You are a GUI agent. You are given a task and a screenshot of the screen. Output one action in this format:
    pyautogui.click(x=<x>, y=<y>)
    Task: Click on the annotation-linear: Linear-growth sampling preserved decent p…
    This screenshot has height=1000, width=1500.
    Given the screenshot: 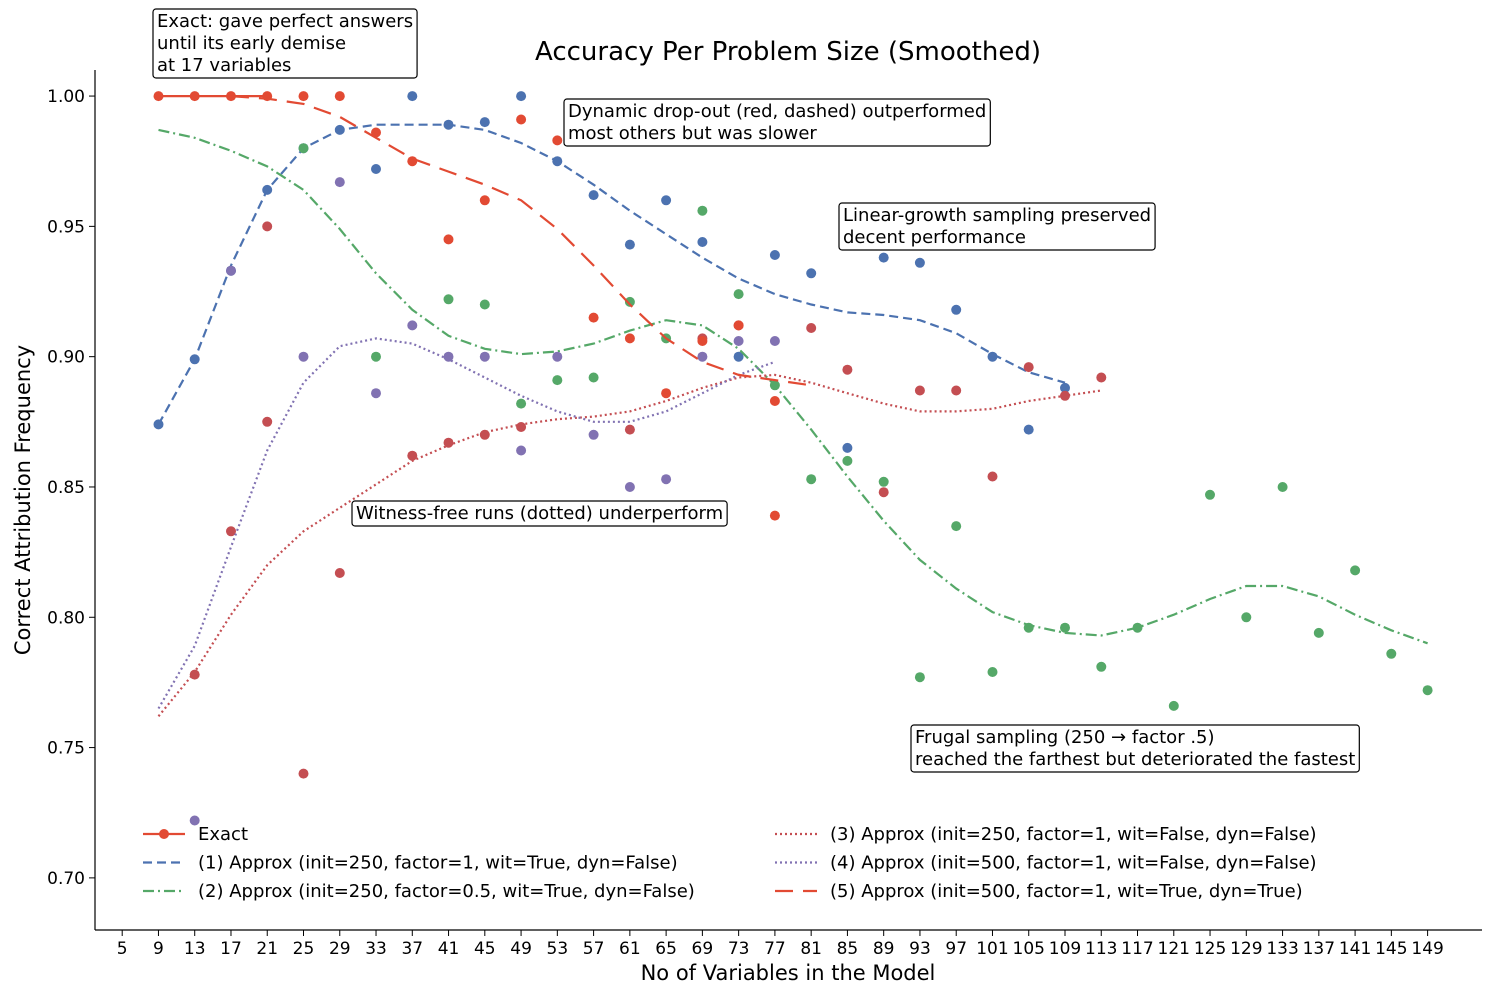 What is the action you would take?
    pyautogui.click(x=997, y=226)
    